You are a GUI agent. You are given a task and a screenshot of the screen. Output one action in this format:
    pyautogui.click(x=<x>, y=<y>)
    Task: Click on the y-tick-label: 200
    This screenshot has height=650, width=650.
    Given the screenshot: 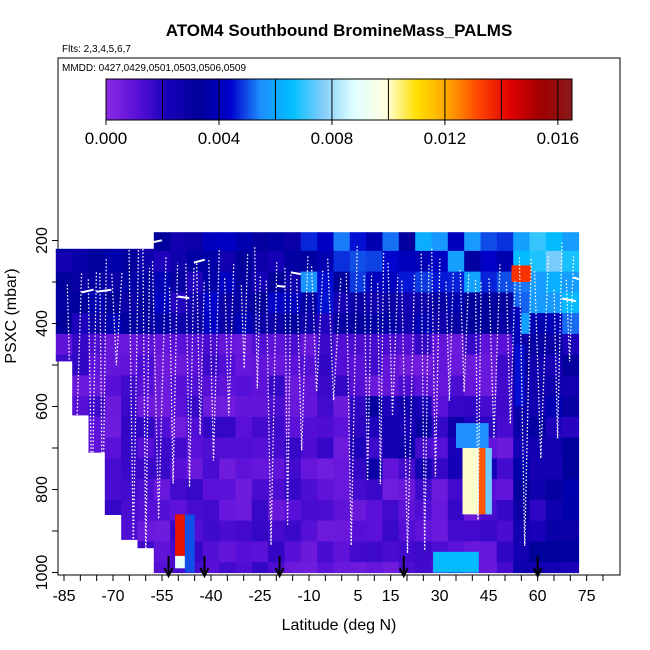 What is the action you would take?
    pyautogui.click(x=42, y=240)
    